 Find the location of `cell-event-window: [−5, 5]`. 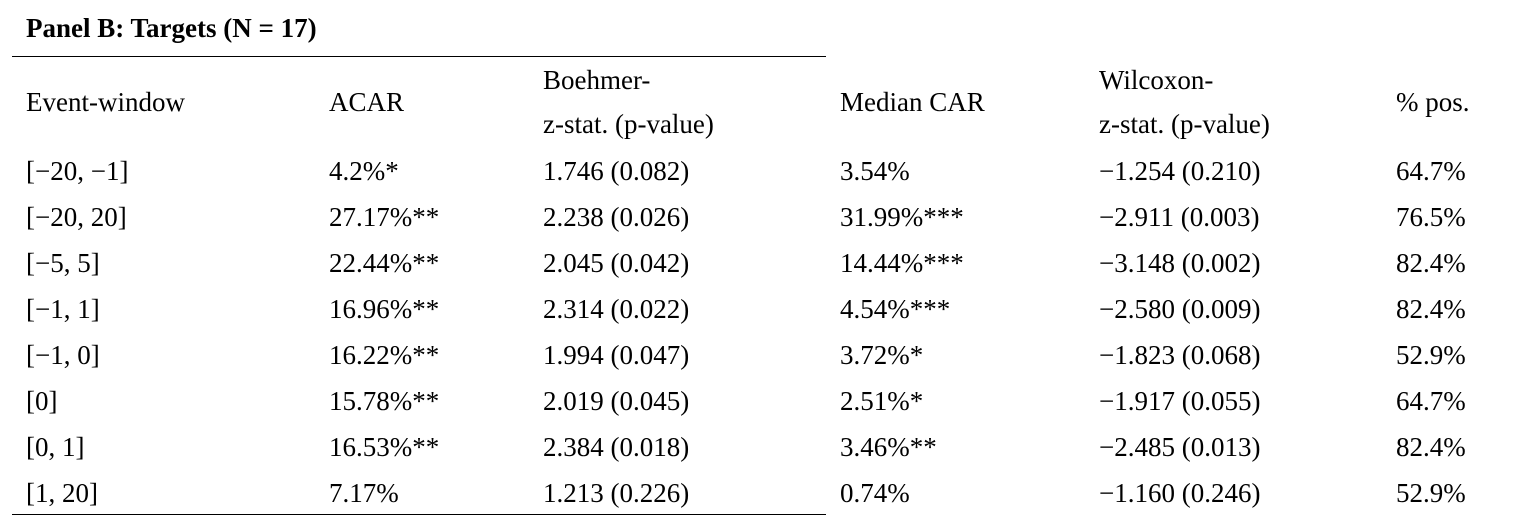

cell-event-window: [−5, 5] is located at coordinates (63, 263).